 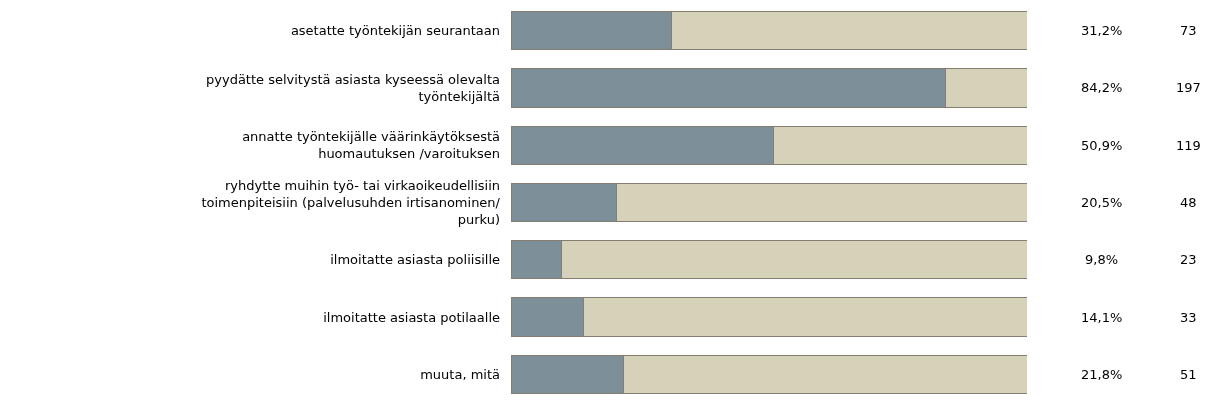 What do you see at coordinates (415, 260) in the screenshot?
I see `y-tick-label: ilmoitatte asiasta poliisille` at bounding box center [415, 260].